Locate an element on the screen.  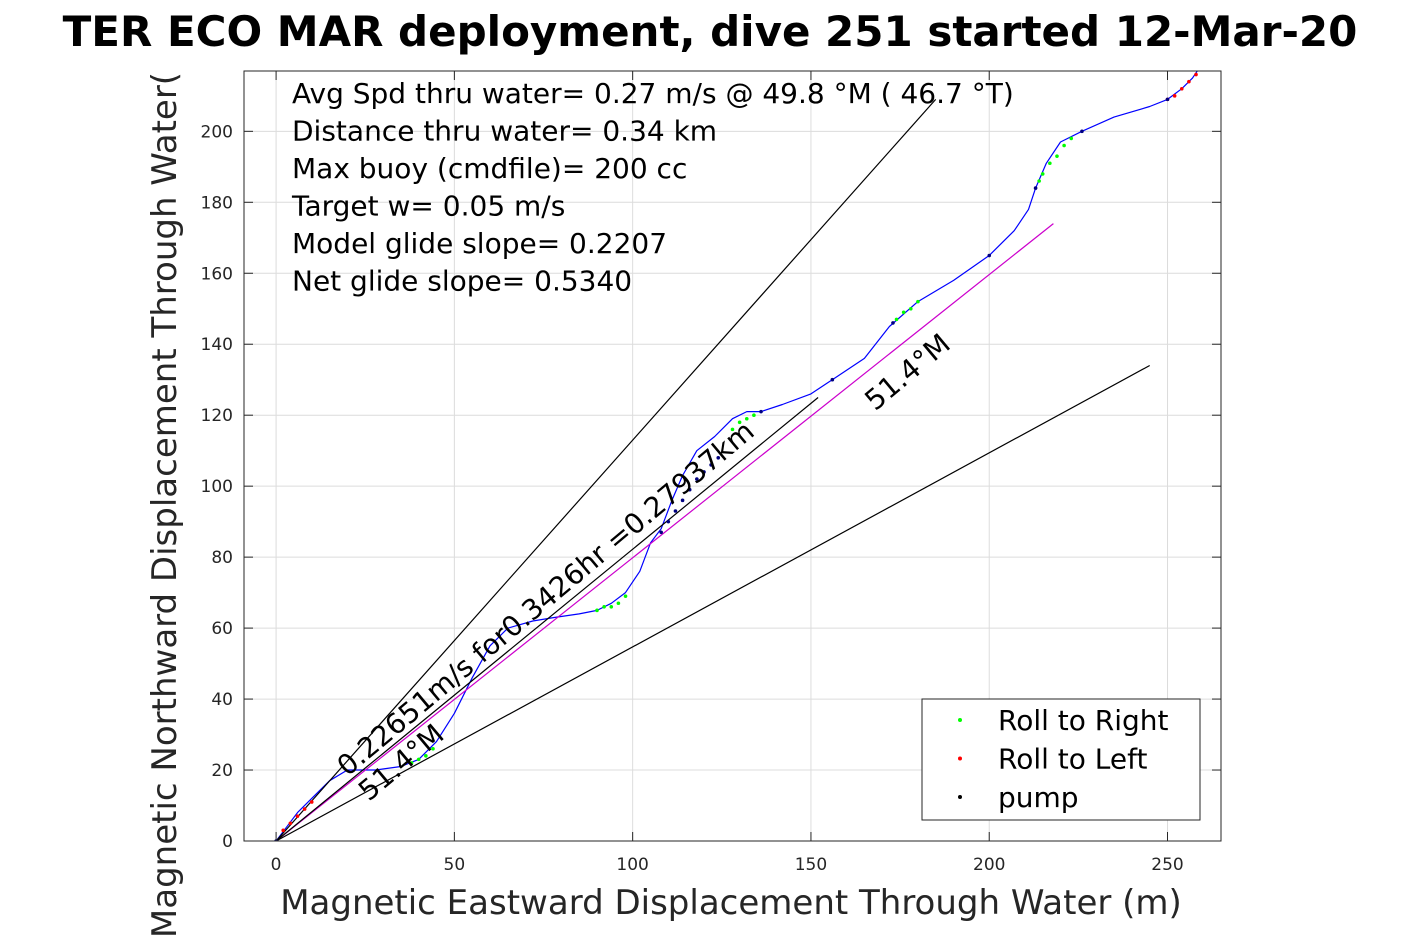
legend-entry: Roll to Right is located at coordinates (1083, 720).